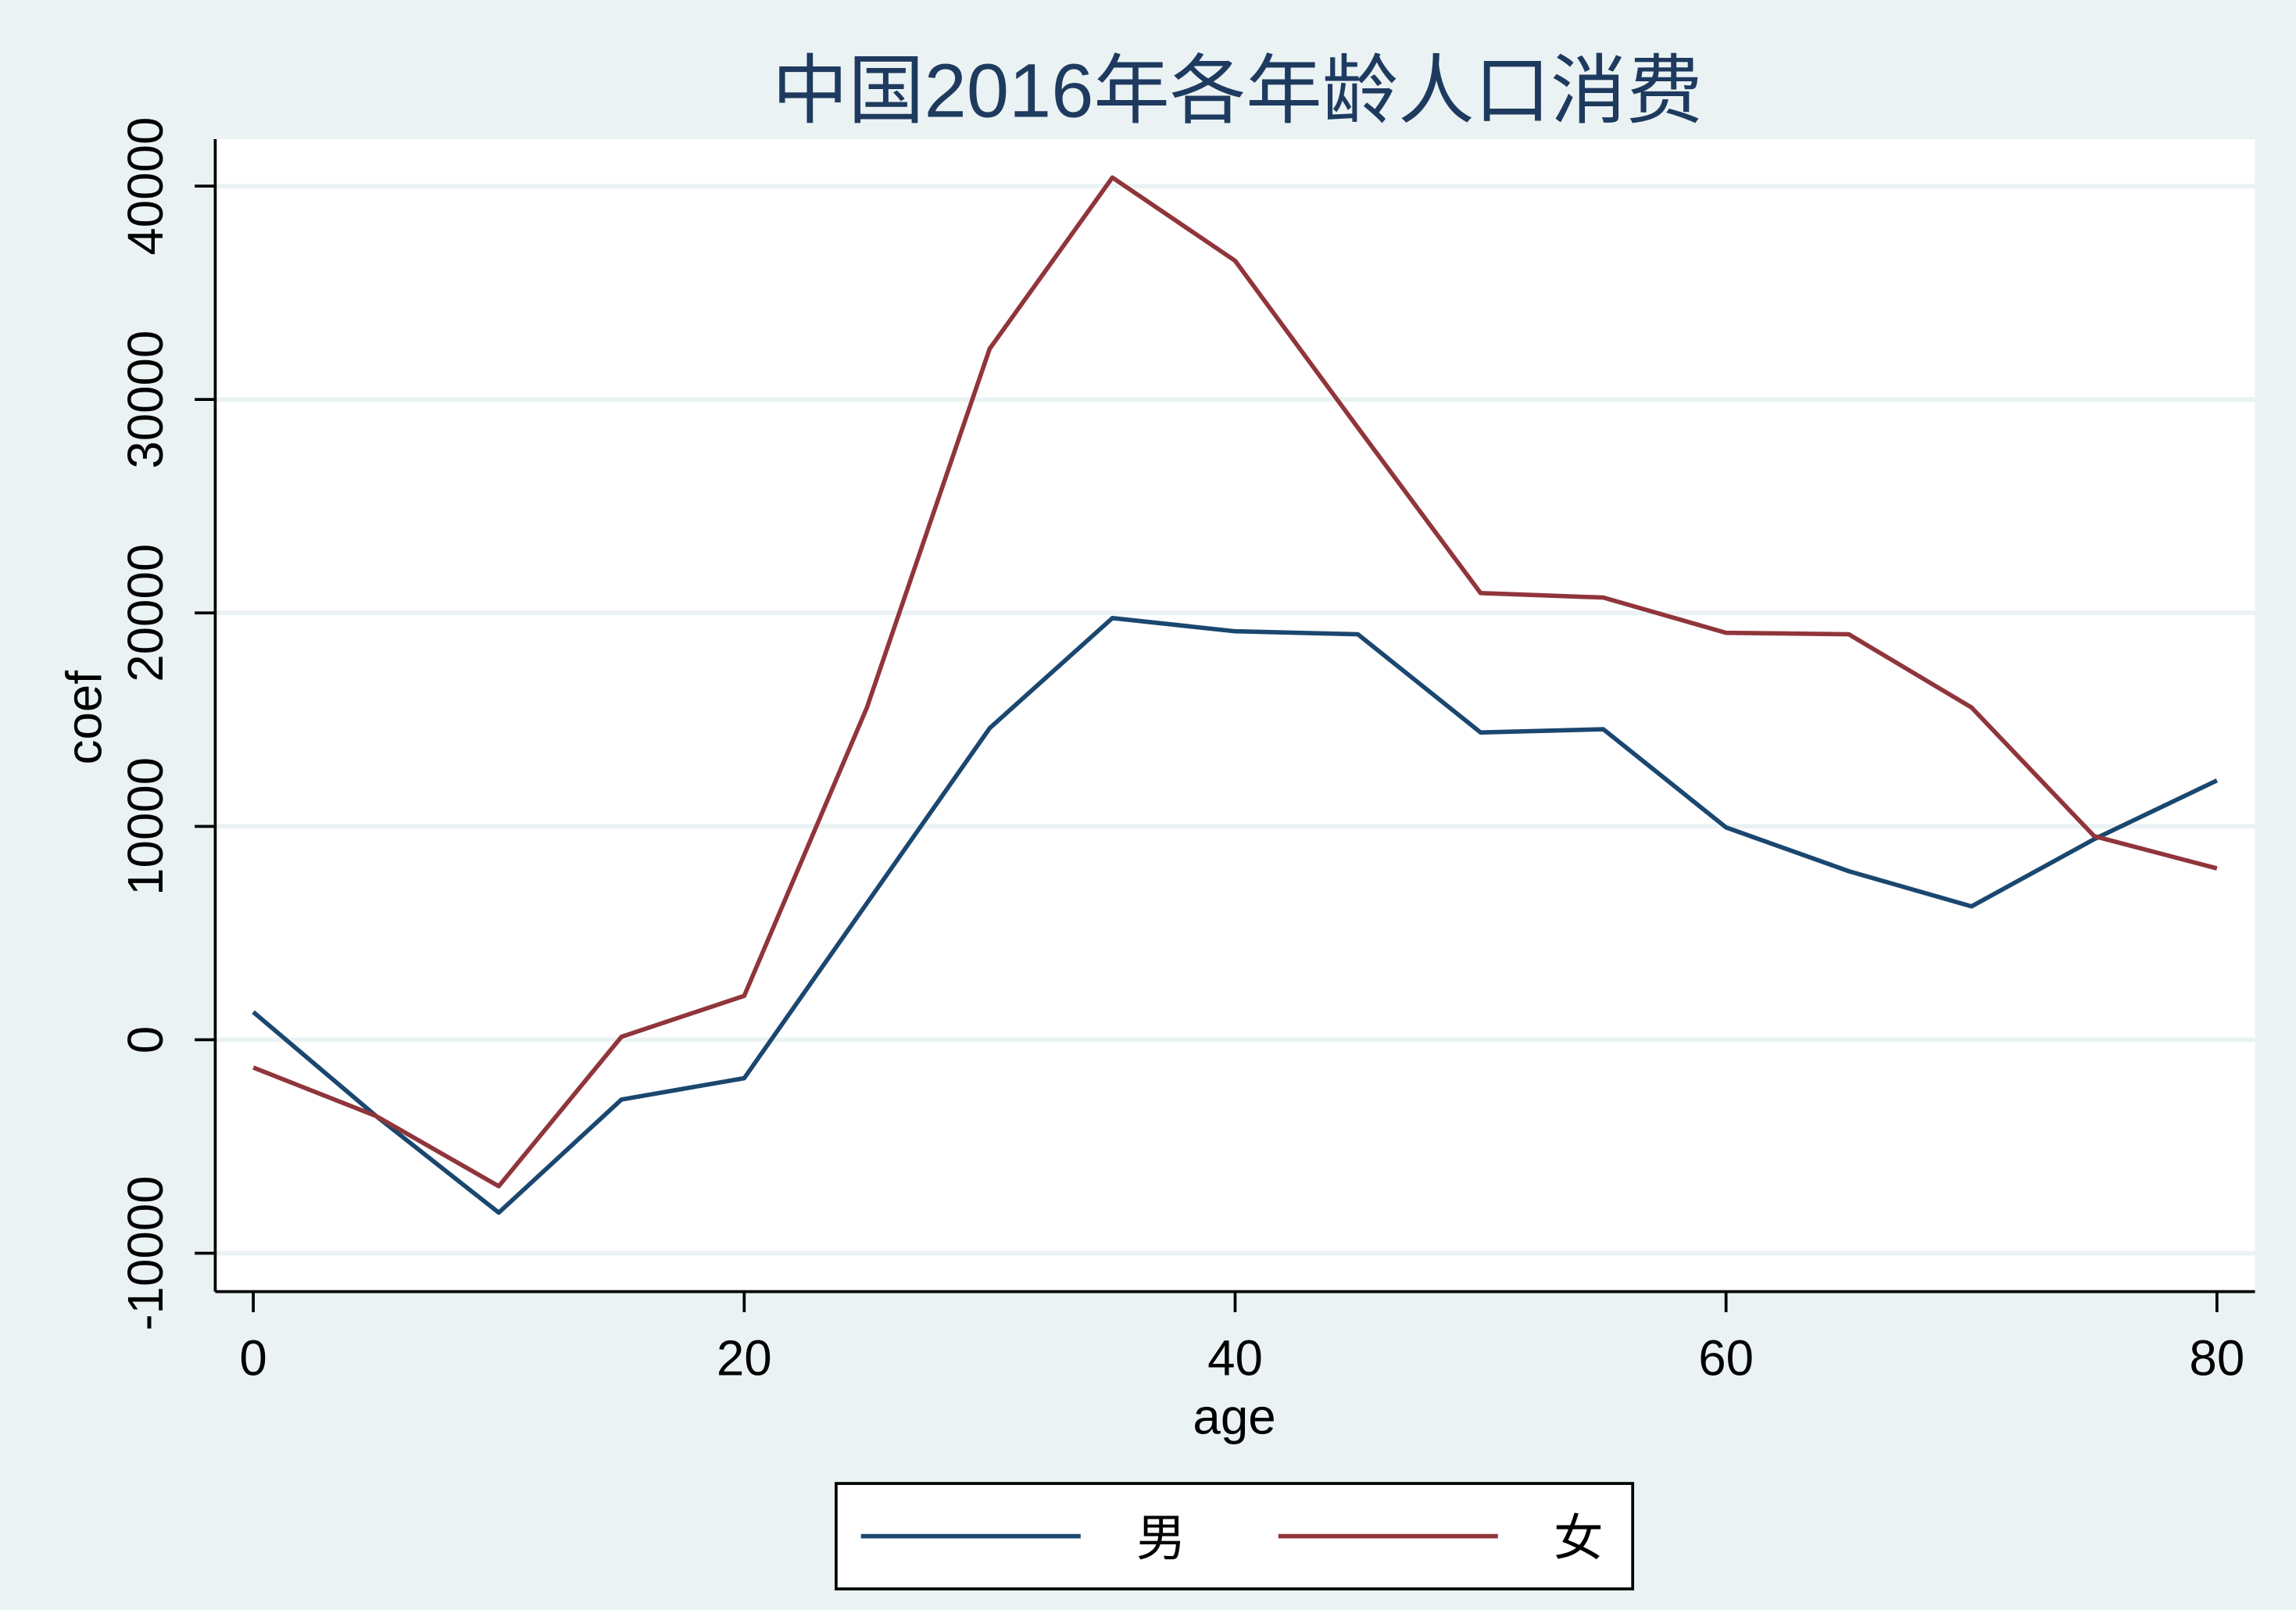  I want to click on x-tick-label: 40, so click(1235, 1358).